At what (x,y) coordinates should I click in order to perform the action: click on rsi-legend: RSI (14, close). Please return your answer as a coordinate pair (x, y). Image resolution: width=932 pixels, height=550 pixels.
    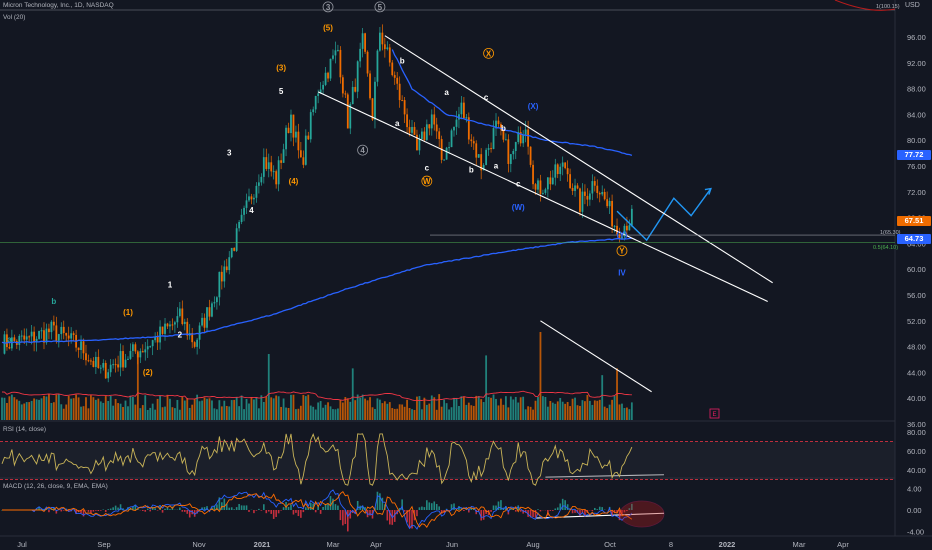
    Looking at the image, I should click on (24, 429).